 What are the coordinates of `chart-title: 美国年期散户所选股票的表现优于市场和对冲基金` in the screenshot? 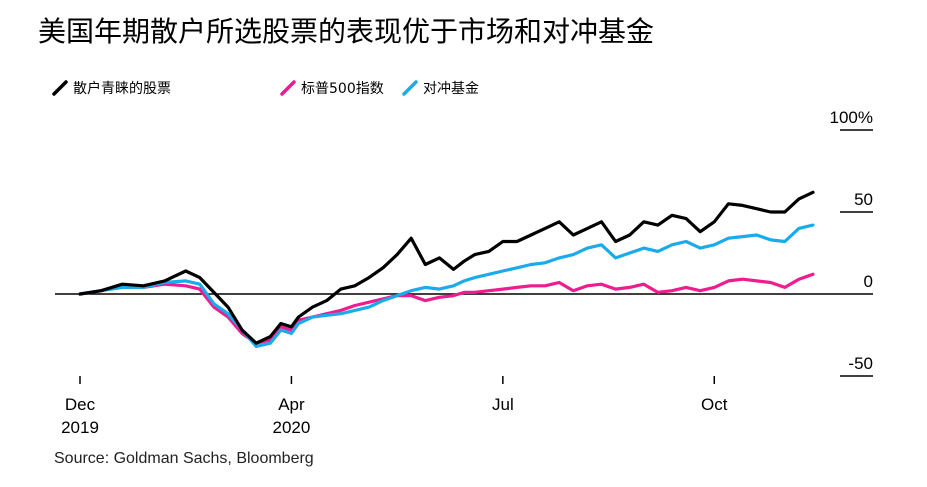 It's located at (346, 31).